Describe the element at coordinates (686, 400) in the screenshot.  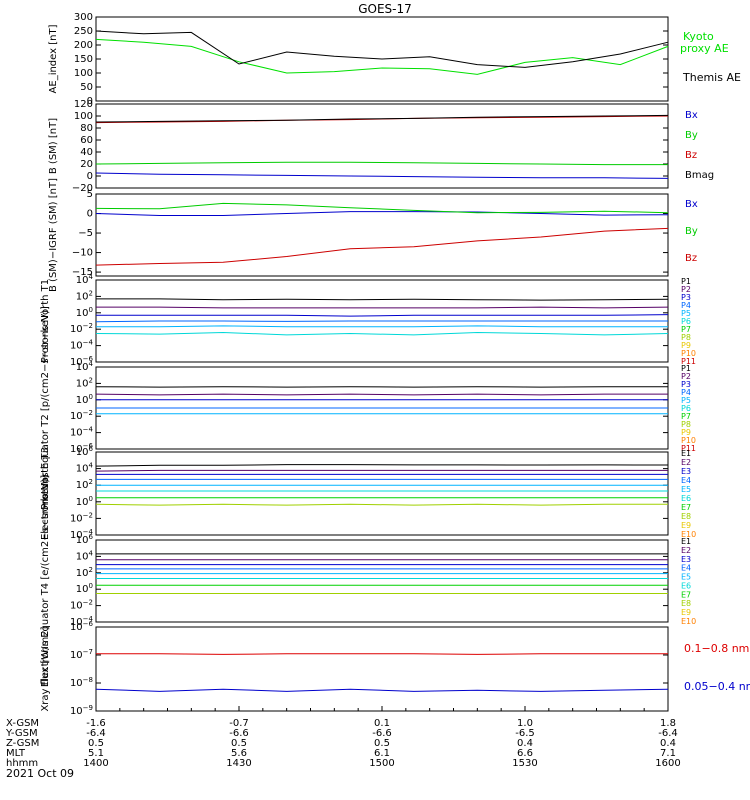
I see `legend-p5: P5` at that location.